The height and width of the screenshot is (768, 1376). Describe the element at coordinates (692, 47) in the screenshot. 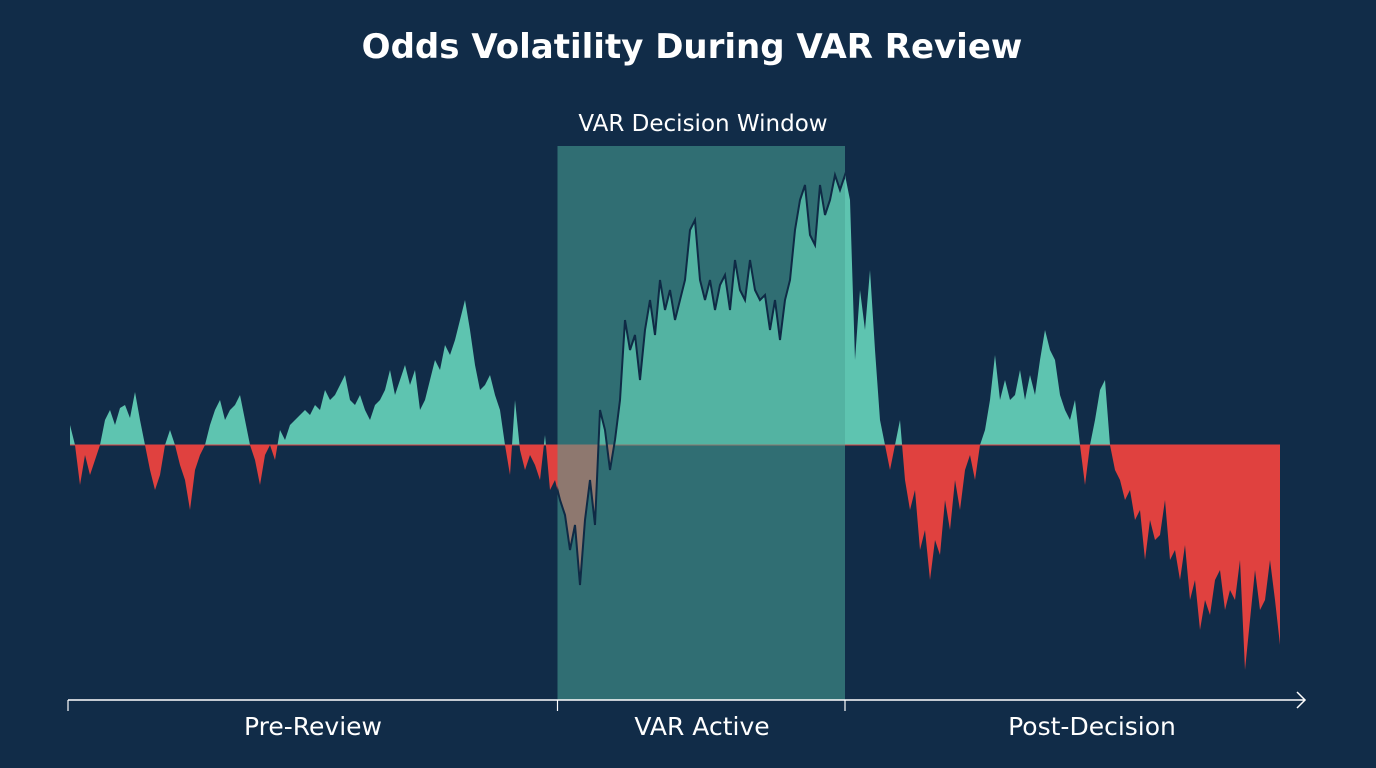

I see `chart-title: Odds Volatility During VAR Review` at that location.